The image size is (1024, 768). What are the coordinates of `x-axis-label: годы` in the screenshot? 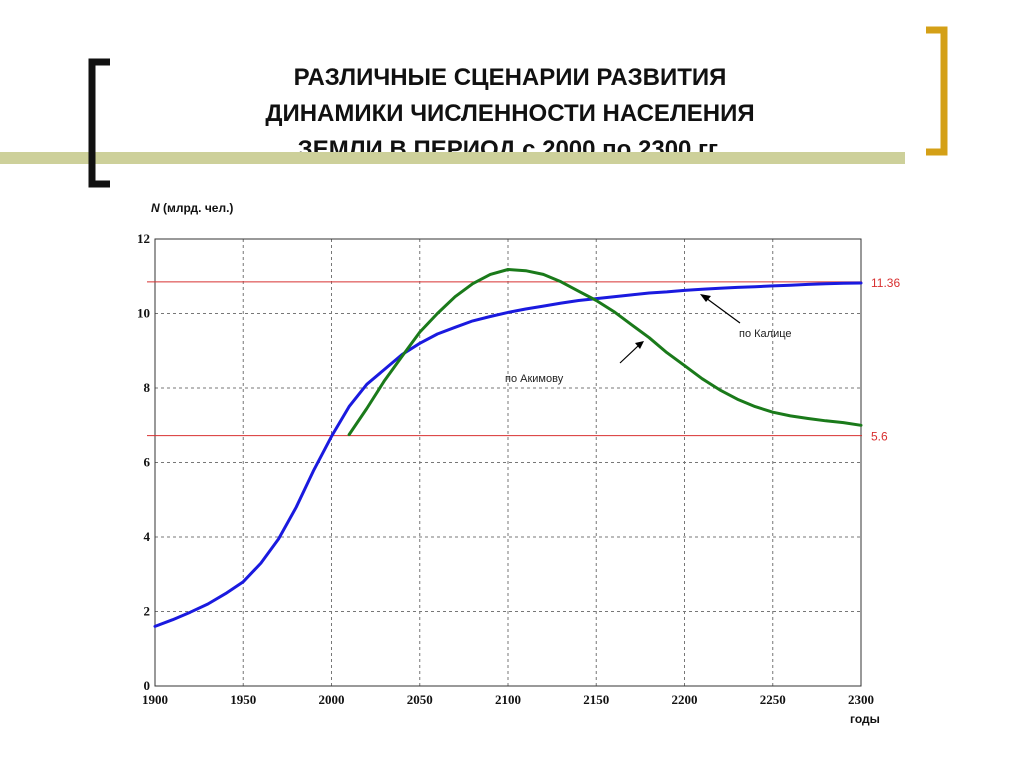 It's located at (865, 719).